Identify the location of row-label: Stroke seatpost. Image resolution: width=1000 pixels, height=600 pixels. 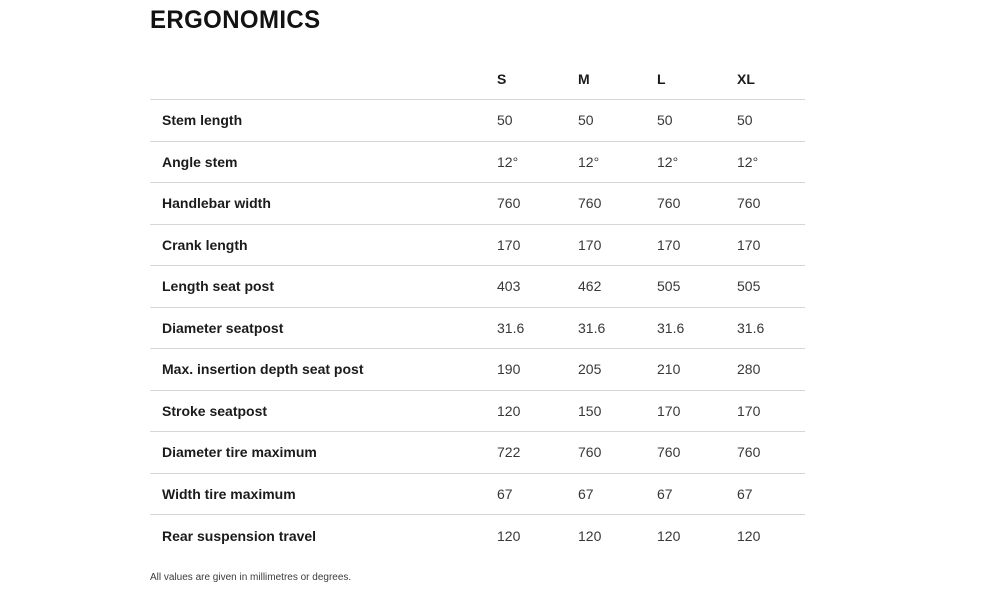
(215, 410).